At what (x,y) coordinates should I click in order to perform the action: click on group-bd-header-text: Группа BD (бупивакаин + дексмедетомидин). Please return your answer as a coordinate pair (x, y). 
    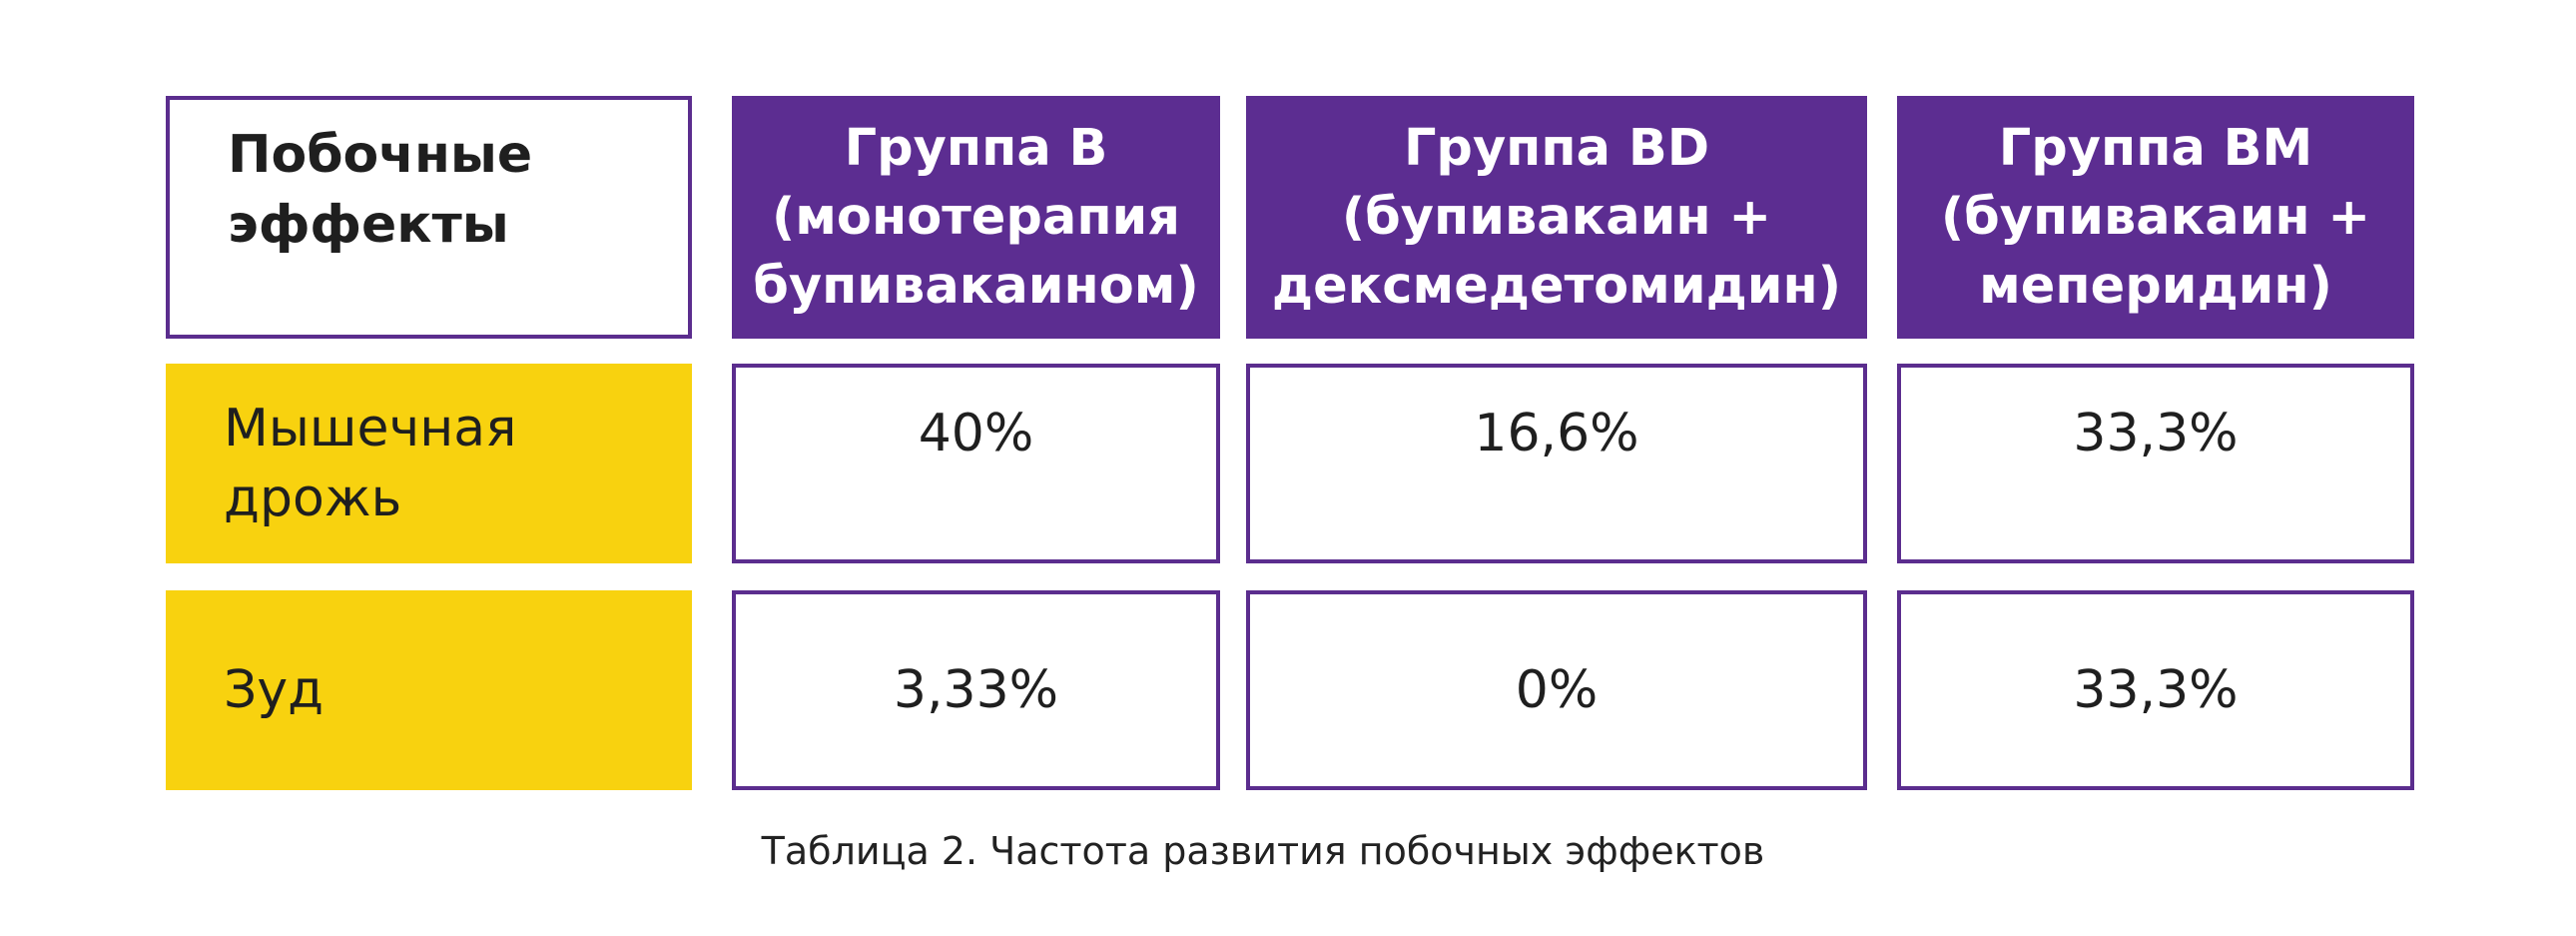
    Looking at the image, I should click on (1556, 217).